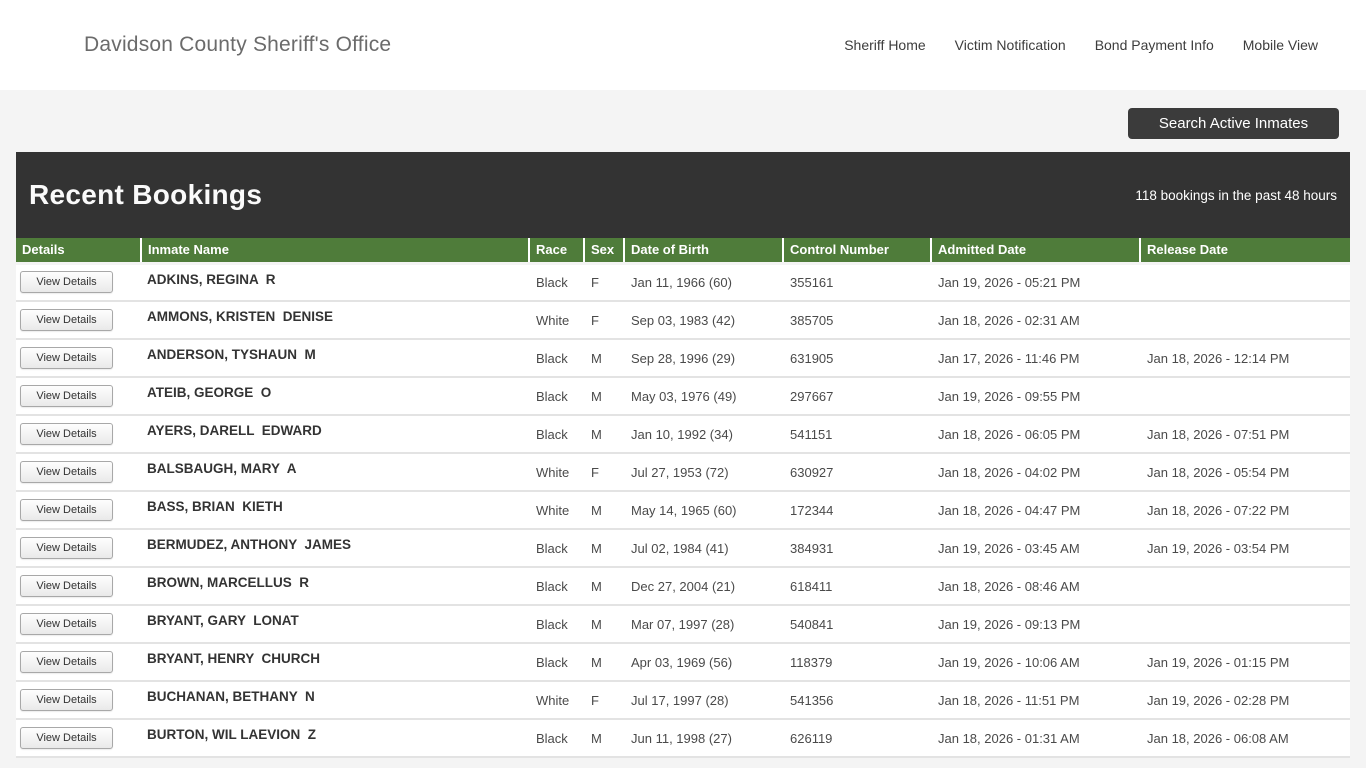  What do you see at coordinates (857, 358) in the screenshot?
I see `control-number-cell: 631905` at bounding box center [857, 358].